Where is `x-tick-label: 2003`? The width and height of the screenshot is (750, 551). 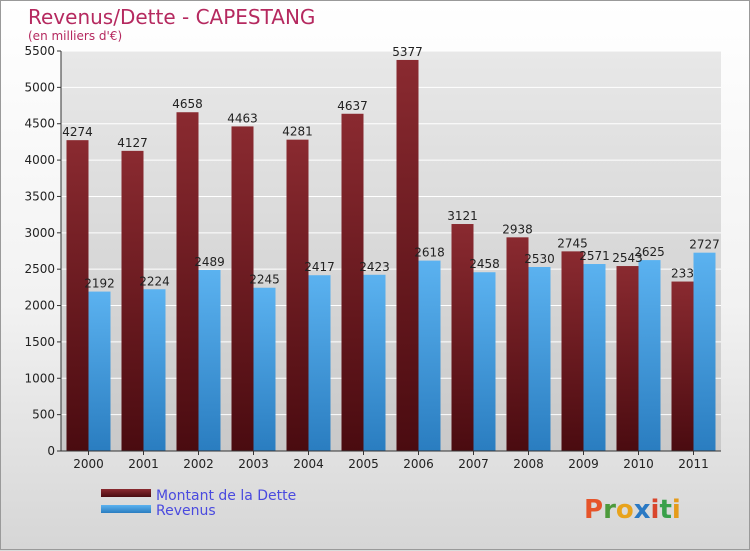
x-tick-label: 2003 is located at coordinates (253, 464).